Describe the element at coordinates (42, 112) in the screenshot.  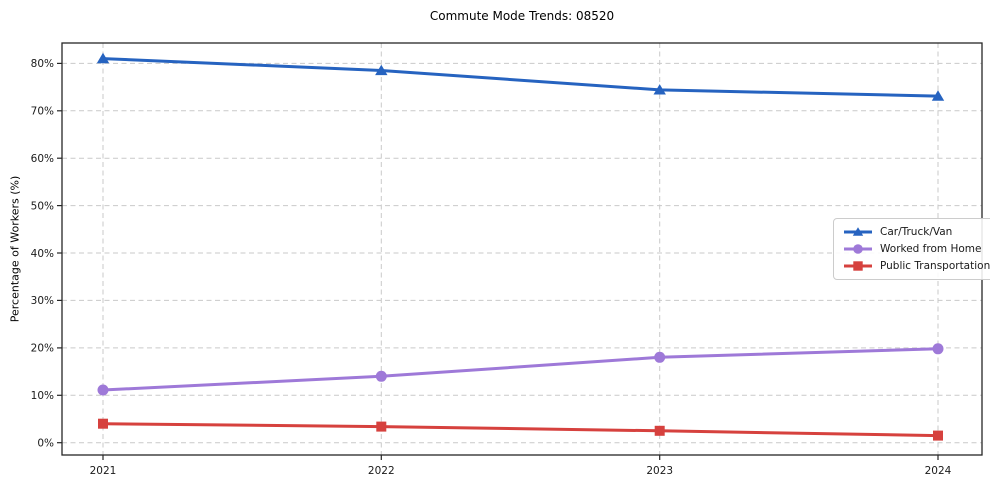
I see `y-tick-label: 70%` at that location.